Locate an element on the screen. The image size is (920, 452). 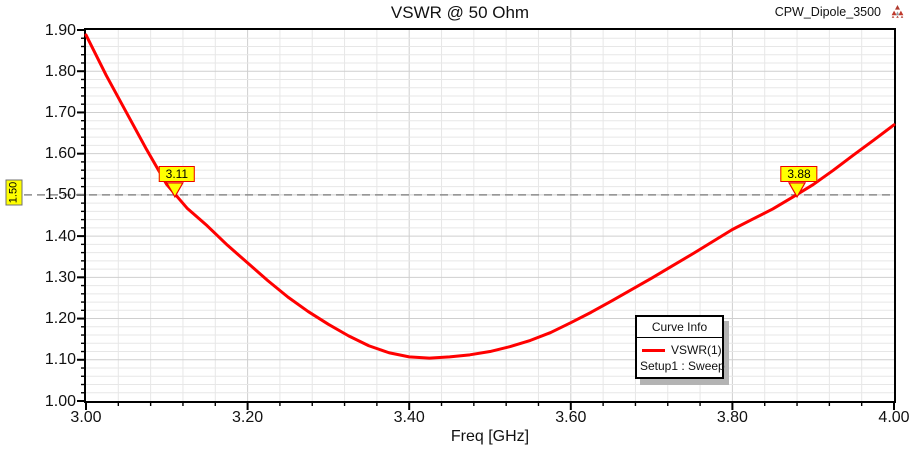
legend-entry-label: VSWR(1) is located at coordinates (696, 350).